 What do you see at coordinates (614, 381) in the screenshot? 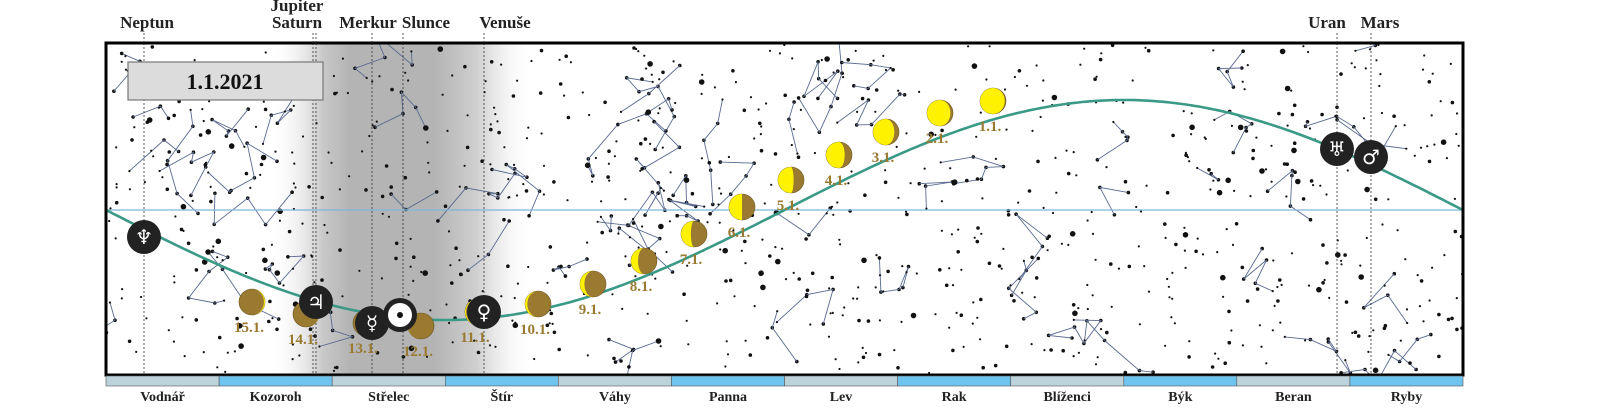
I see `zodiac-segment` at bounding box center [614, 381].